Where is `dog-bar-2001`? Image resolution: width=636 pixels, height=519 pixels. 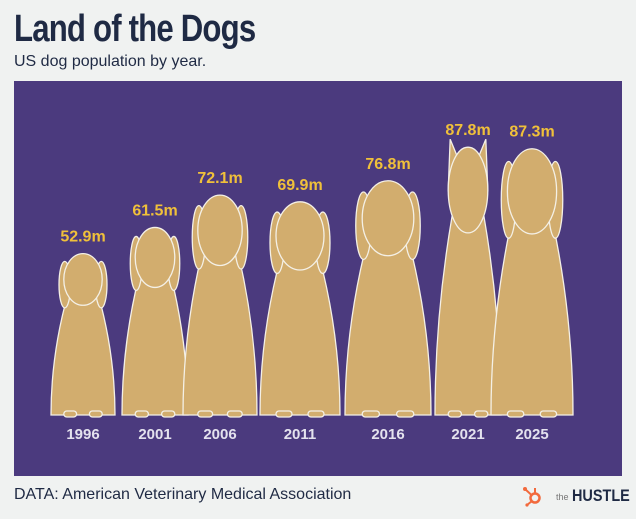
dog-bar-2001 is located at coordinates (155, 322).